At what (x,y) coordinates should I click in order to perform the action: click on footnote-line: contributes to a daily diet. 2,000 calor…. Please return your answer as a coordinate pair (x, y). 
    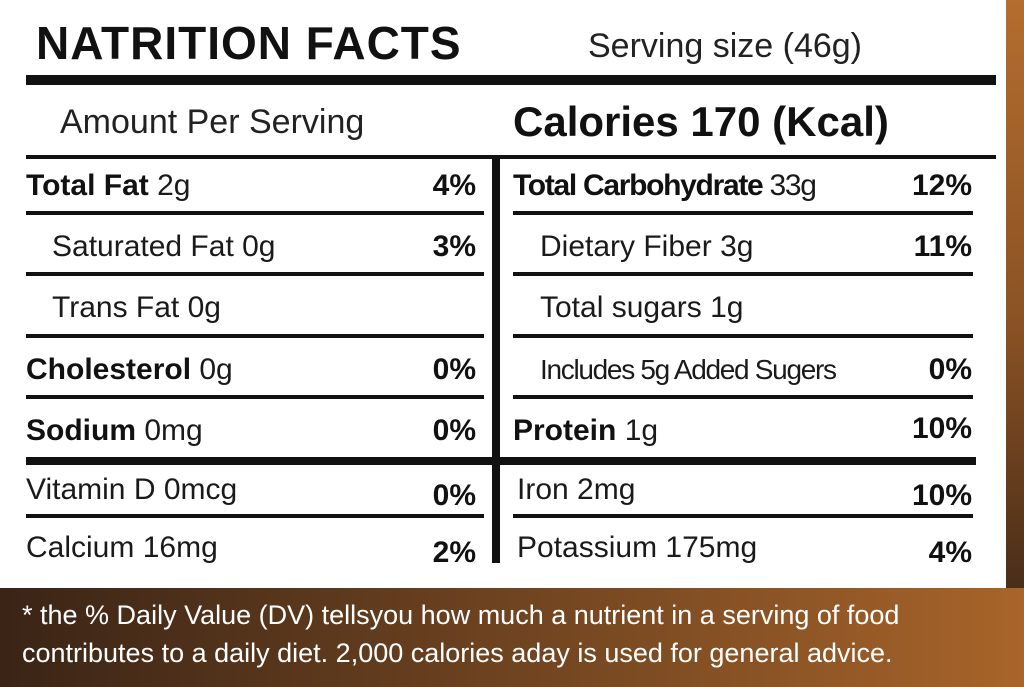
    Looking at the image, I should click on (457, 653).